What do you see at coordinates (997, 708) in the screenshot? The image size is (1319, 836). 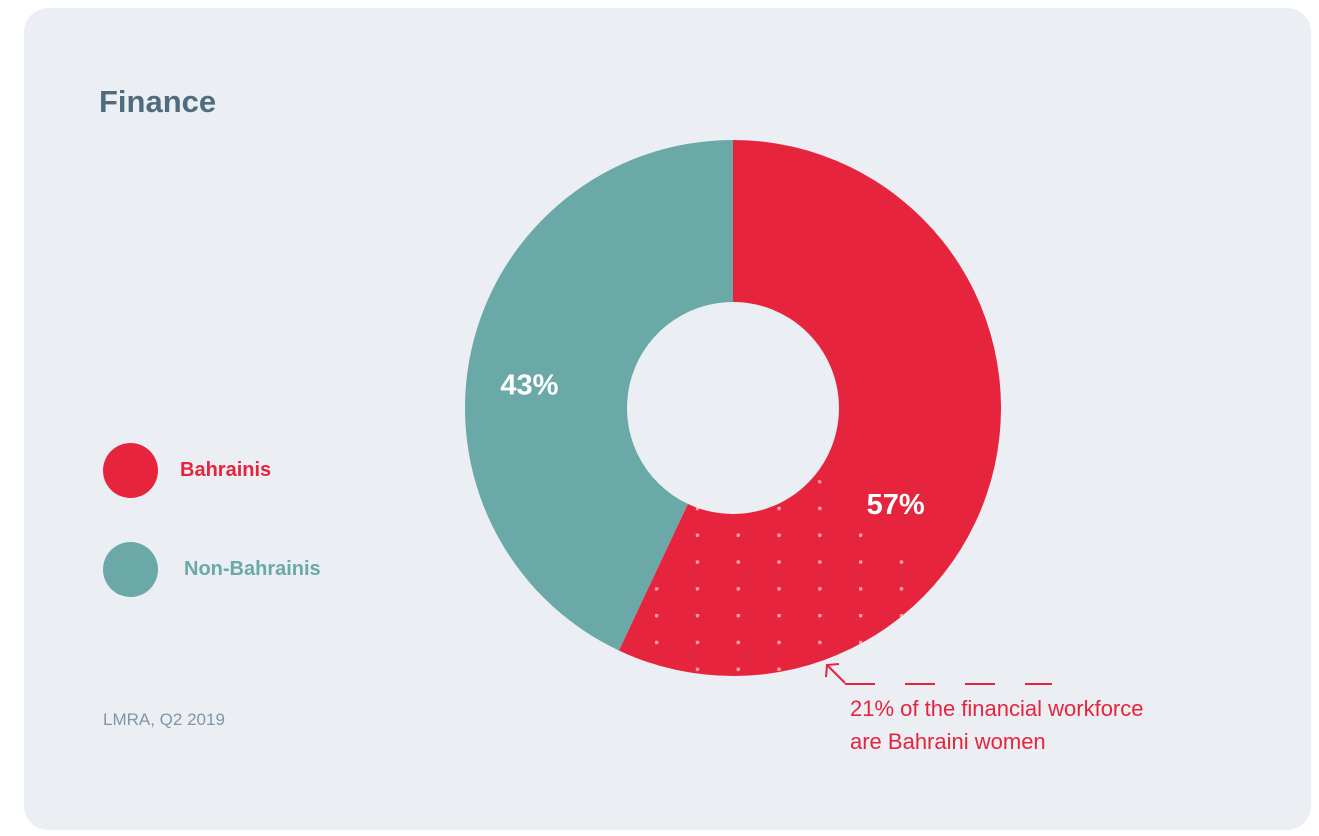 I see `annotation-line-1: 21% of the financial workforce` at bounding box center [997, 708].